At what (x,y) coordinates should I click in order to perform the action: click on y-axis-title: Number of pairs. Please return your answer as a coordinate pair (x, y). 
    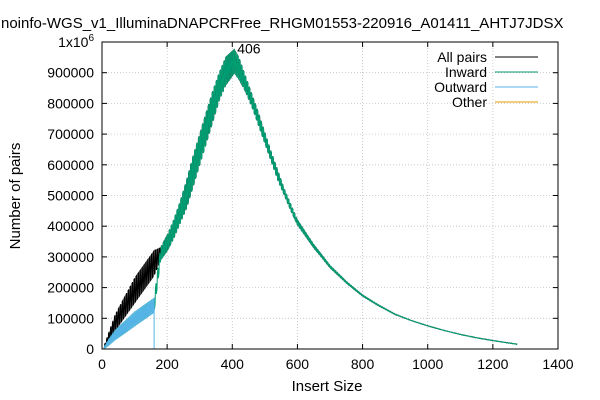
    Looking at the image, I should click on (15, 196).